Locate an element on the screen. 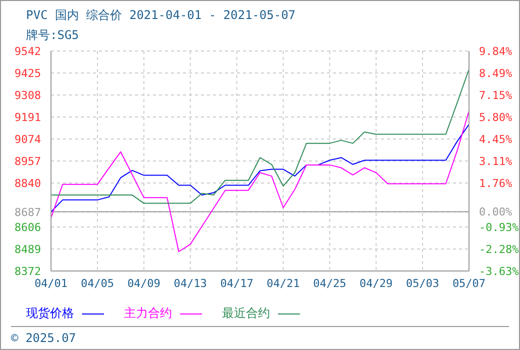 The width and height of the screenshot is (520, 350). chart-title: PVC 国内 综合价 2021-04-01 - 2021-05-07 is located at coordinates (161, 15).